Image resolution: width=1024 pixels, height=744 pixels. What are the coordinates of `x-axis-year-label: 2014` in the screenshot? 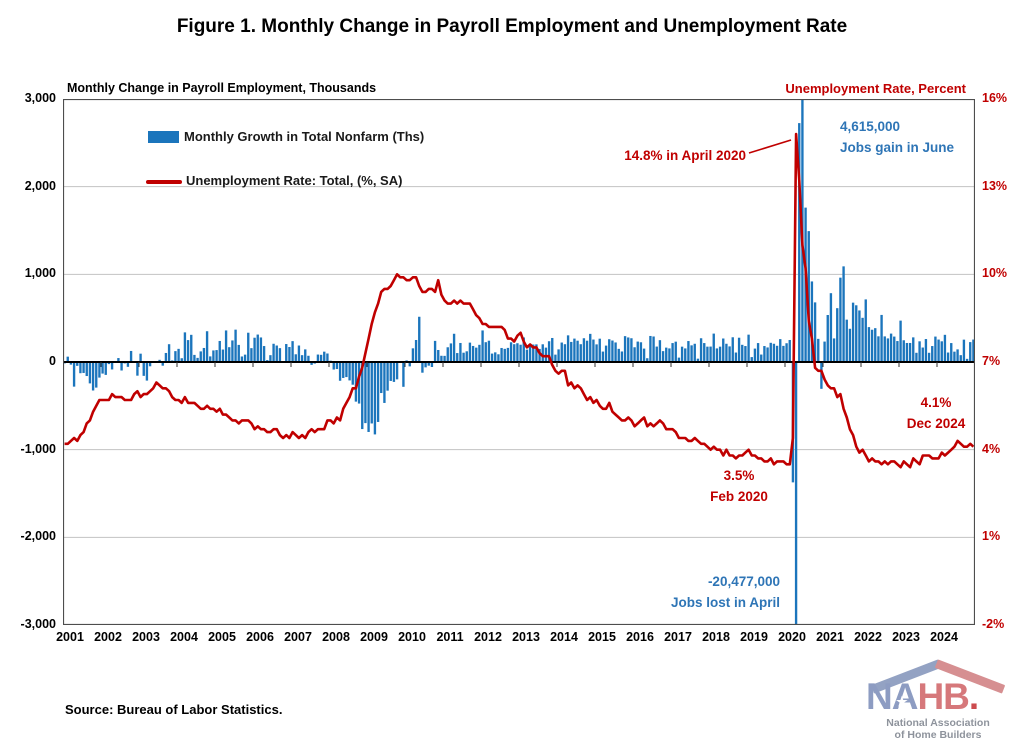 It's located at (564, 637).